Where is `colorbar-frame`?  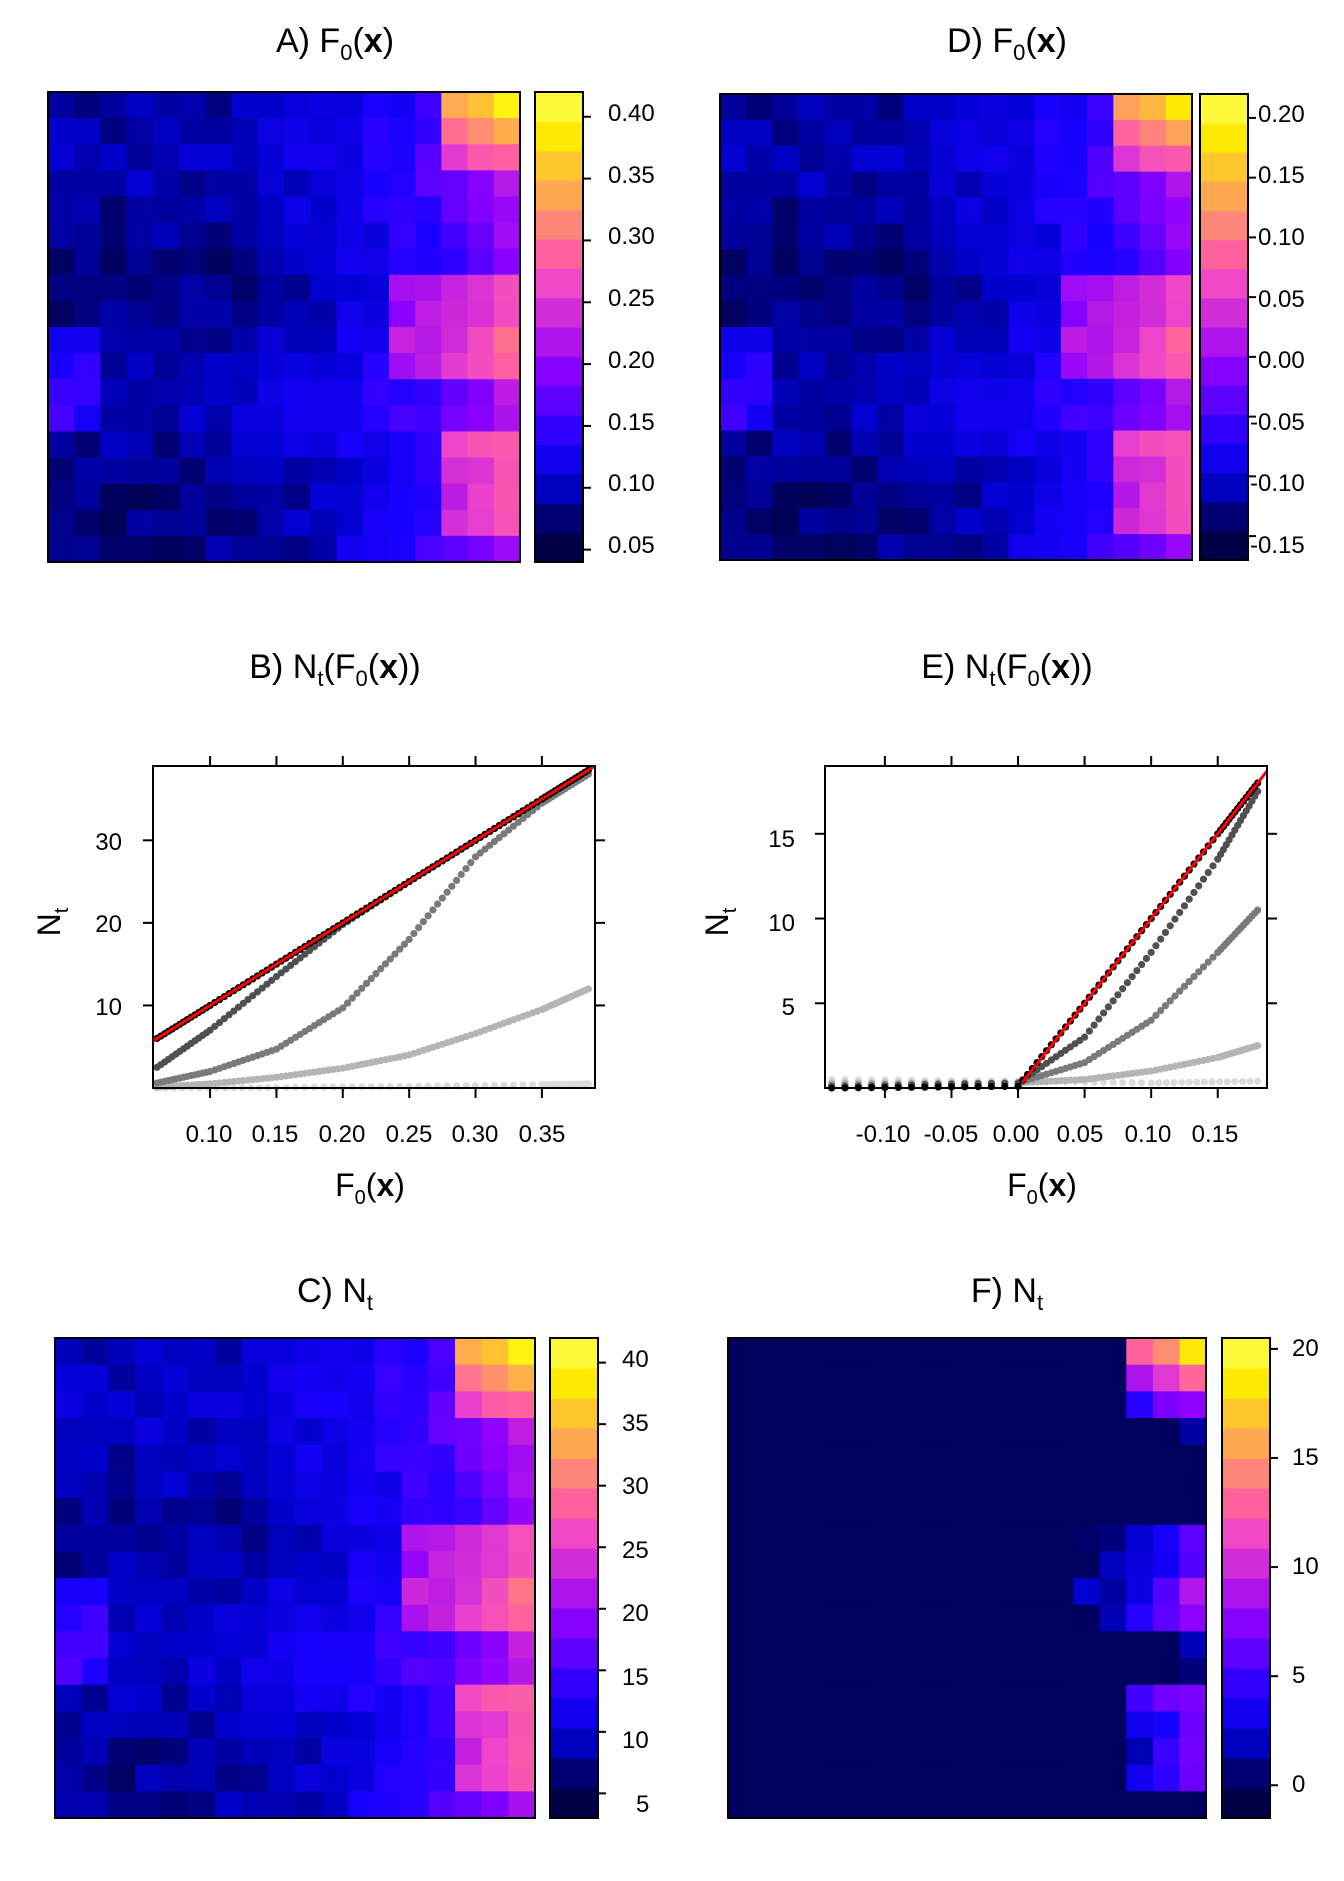
colorbar-frame is located at coordinates (574, 1578).